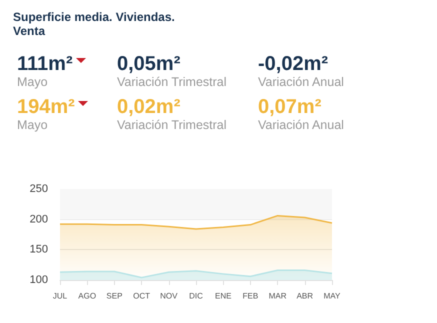 Image resolution: width=437 pixels, height=323 pixels. I want to click on x-tick-label: MAR, so click(277, 296).